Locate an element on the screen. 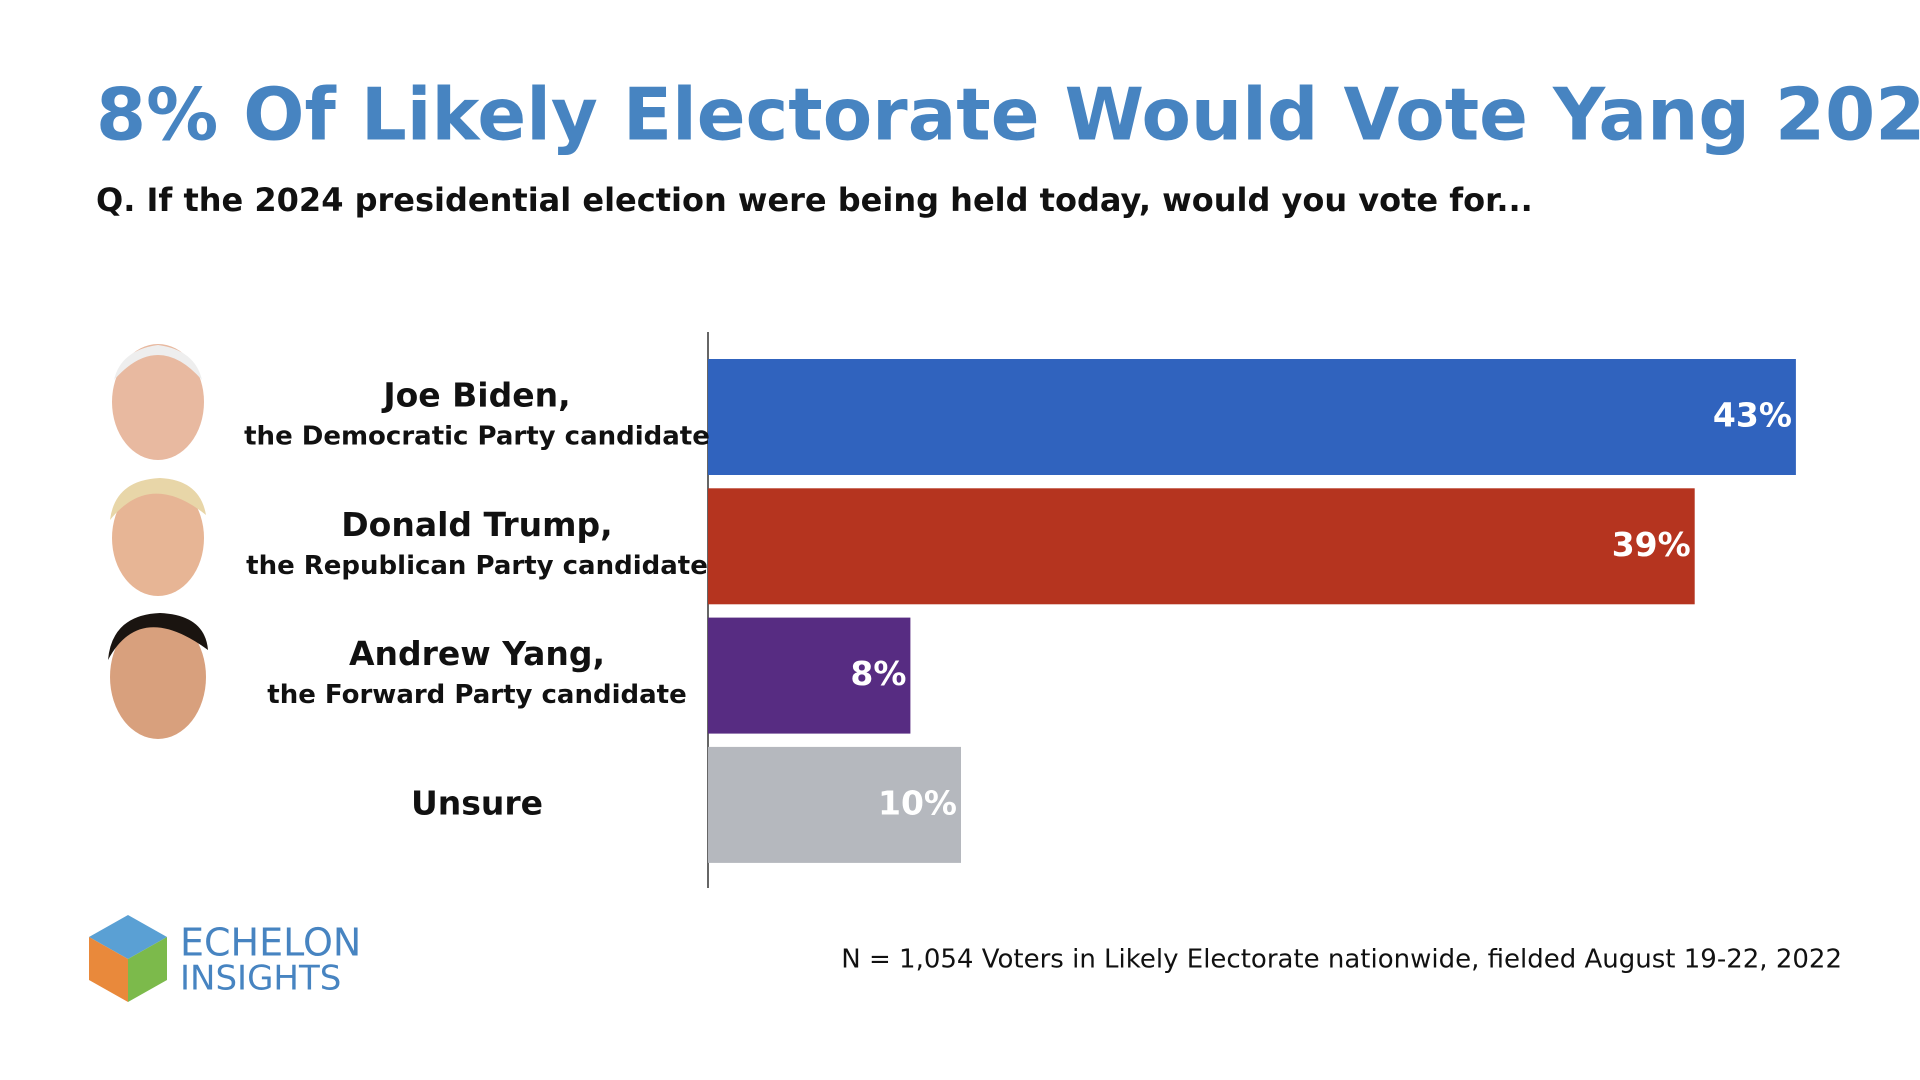  category-description: the Republican Party candidate is located at coordinates (477, 566).